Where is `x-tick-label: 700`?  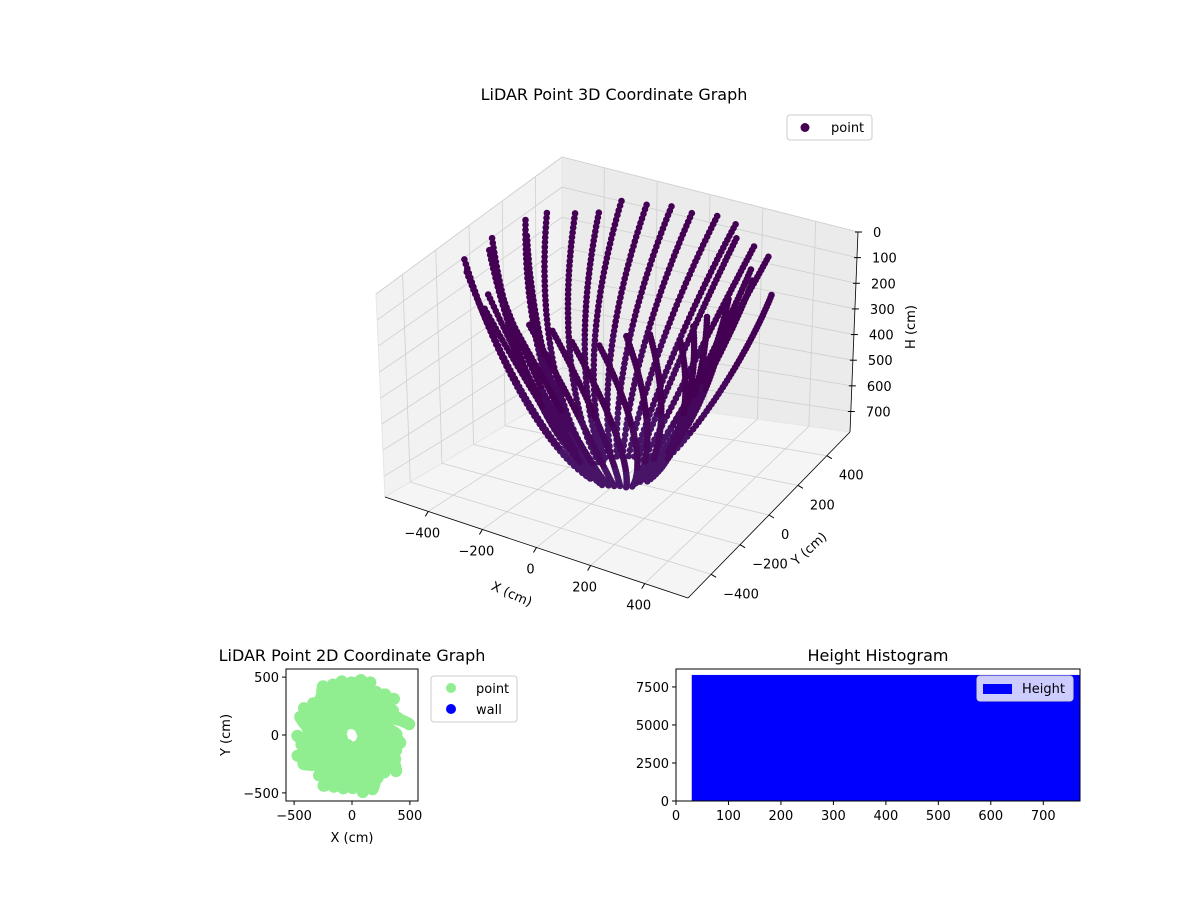
x-tick-label: 700 is located at coordinates (1043, 816).